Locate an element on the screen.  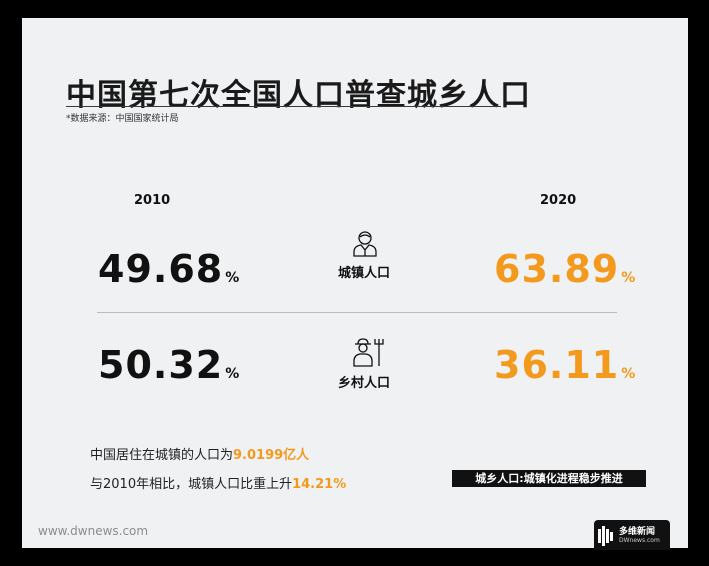
urban-total-fact: 中国居住在城镇的人口为9.0199亿人 is located at coordinates (199, 453).